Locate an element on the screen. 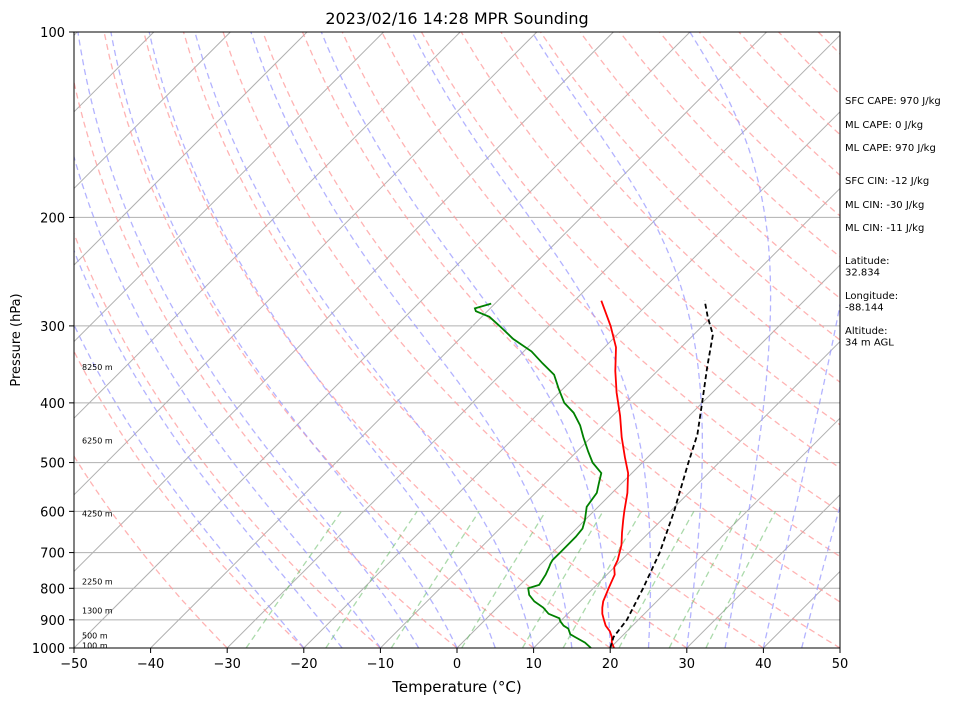  height-label: 4250 m is located at coordinates (97, 514).